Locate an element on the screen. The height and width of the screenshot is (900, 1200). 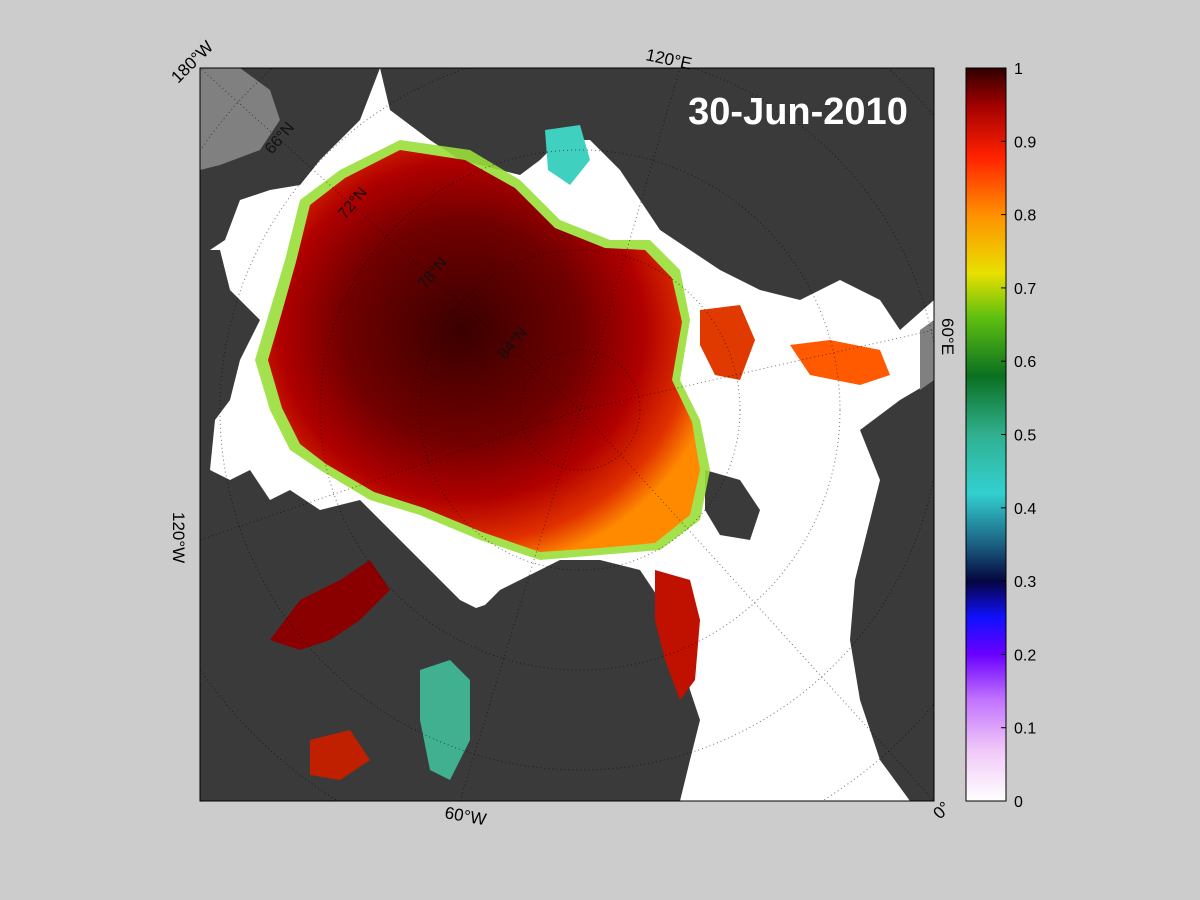
sea-ice-baffin is located at coordinates (445, 720).